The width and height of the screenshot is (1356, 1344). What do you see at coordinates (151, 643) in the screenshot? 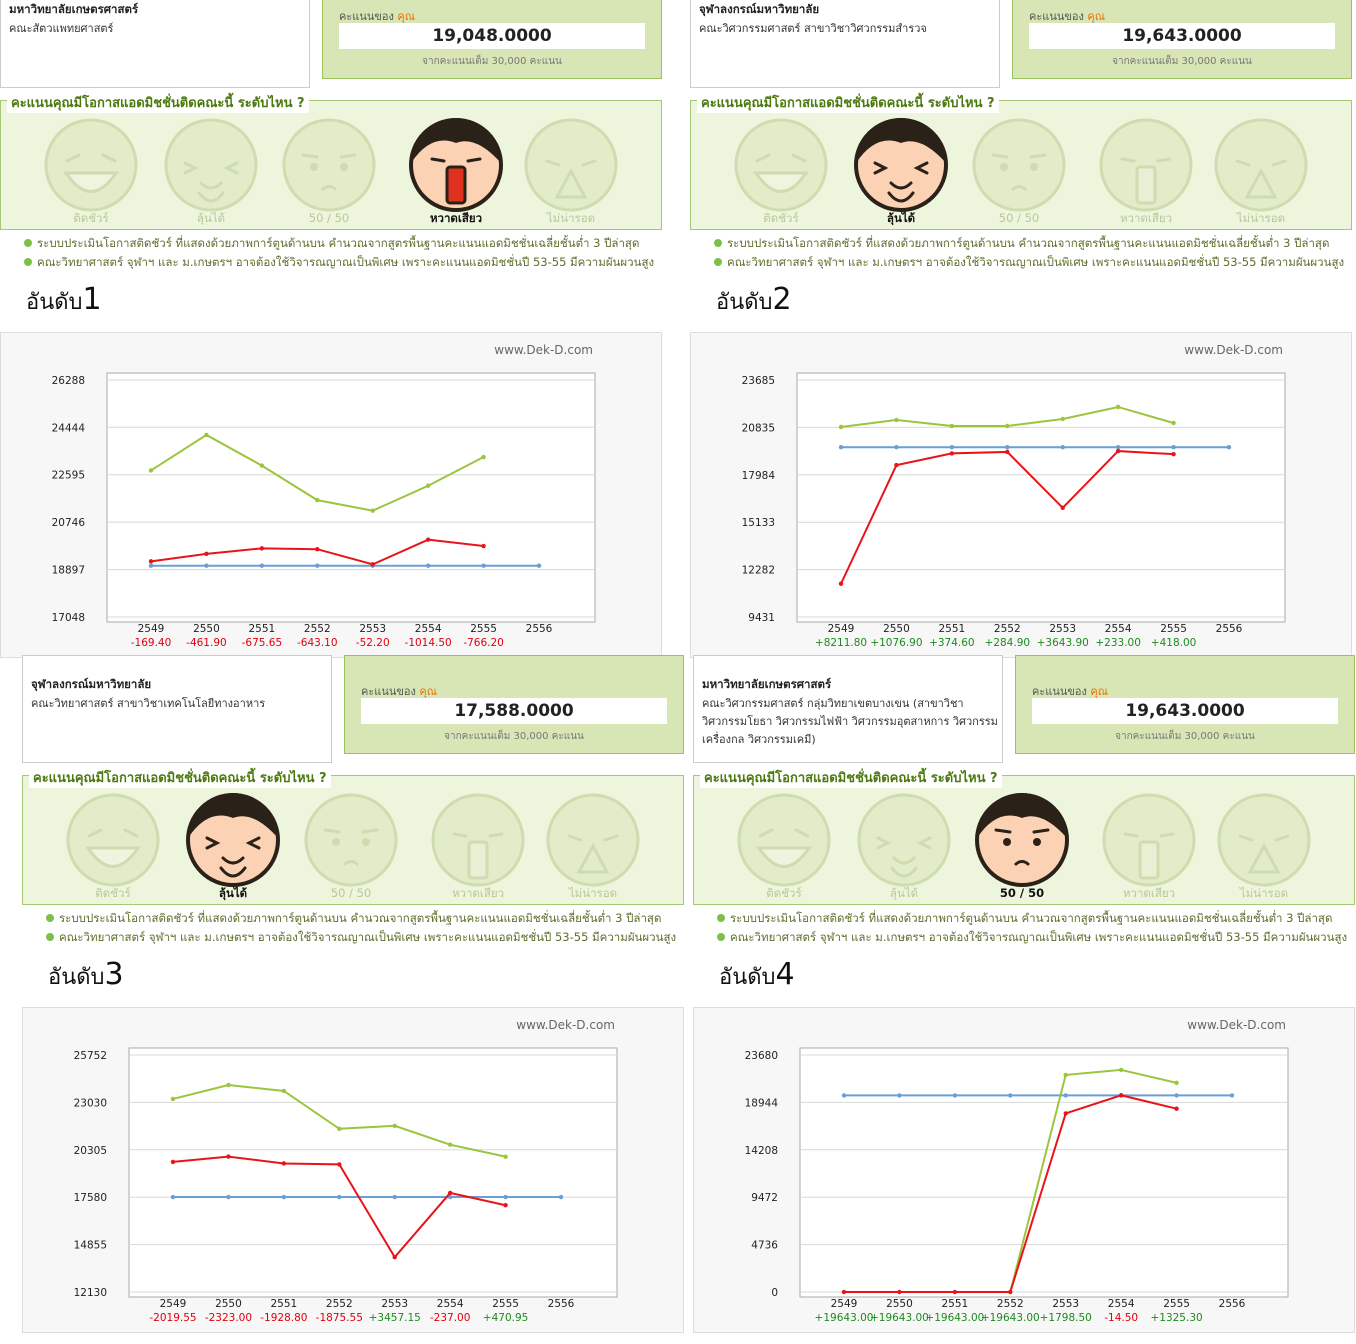
I see `difference-label: -169.40` at bounding box center [151, 643].